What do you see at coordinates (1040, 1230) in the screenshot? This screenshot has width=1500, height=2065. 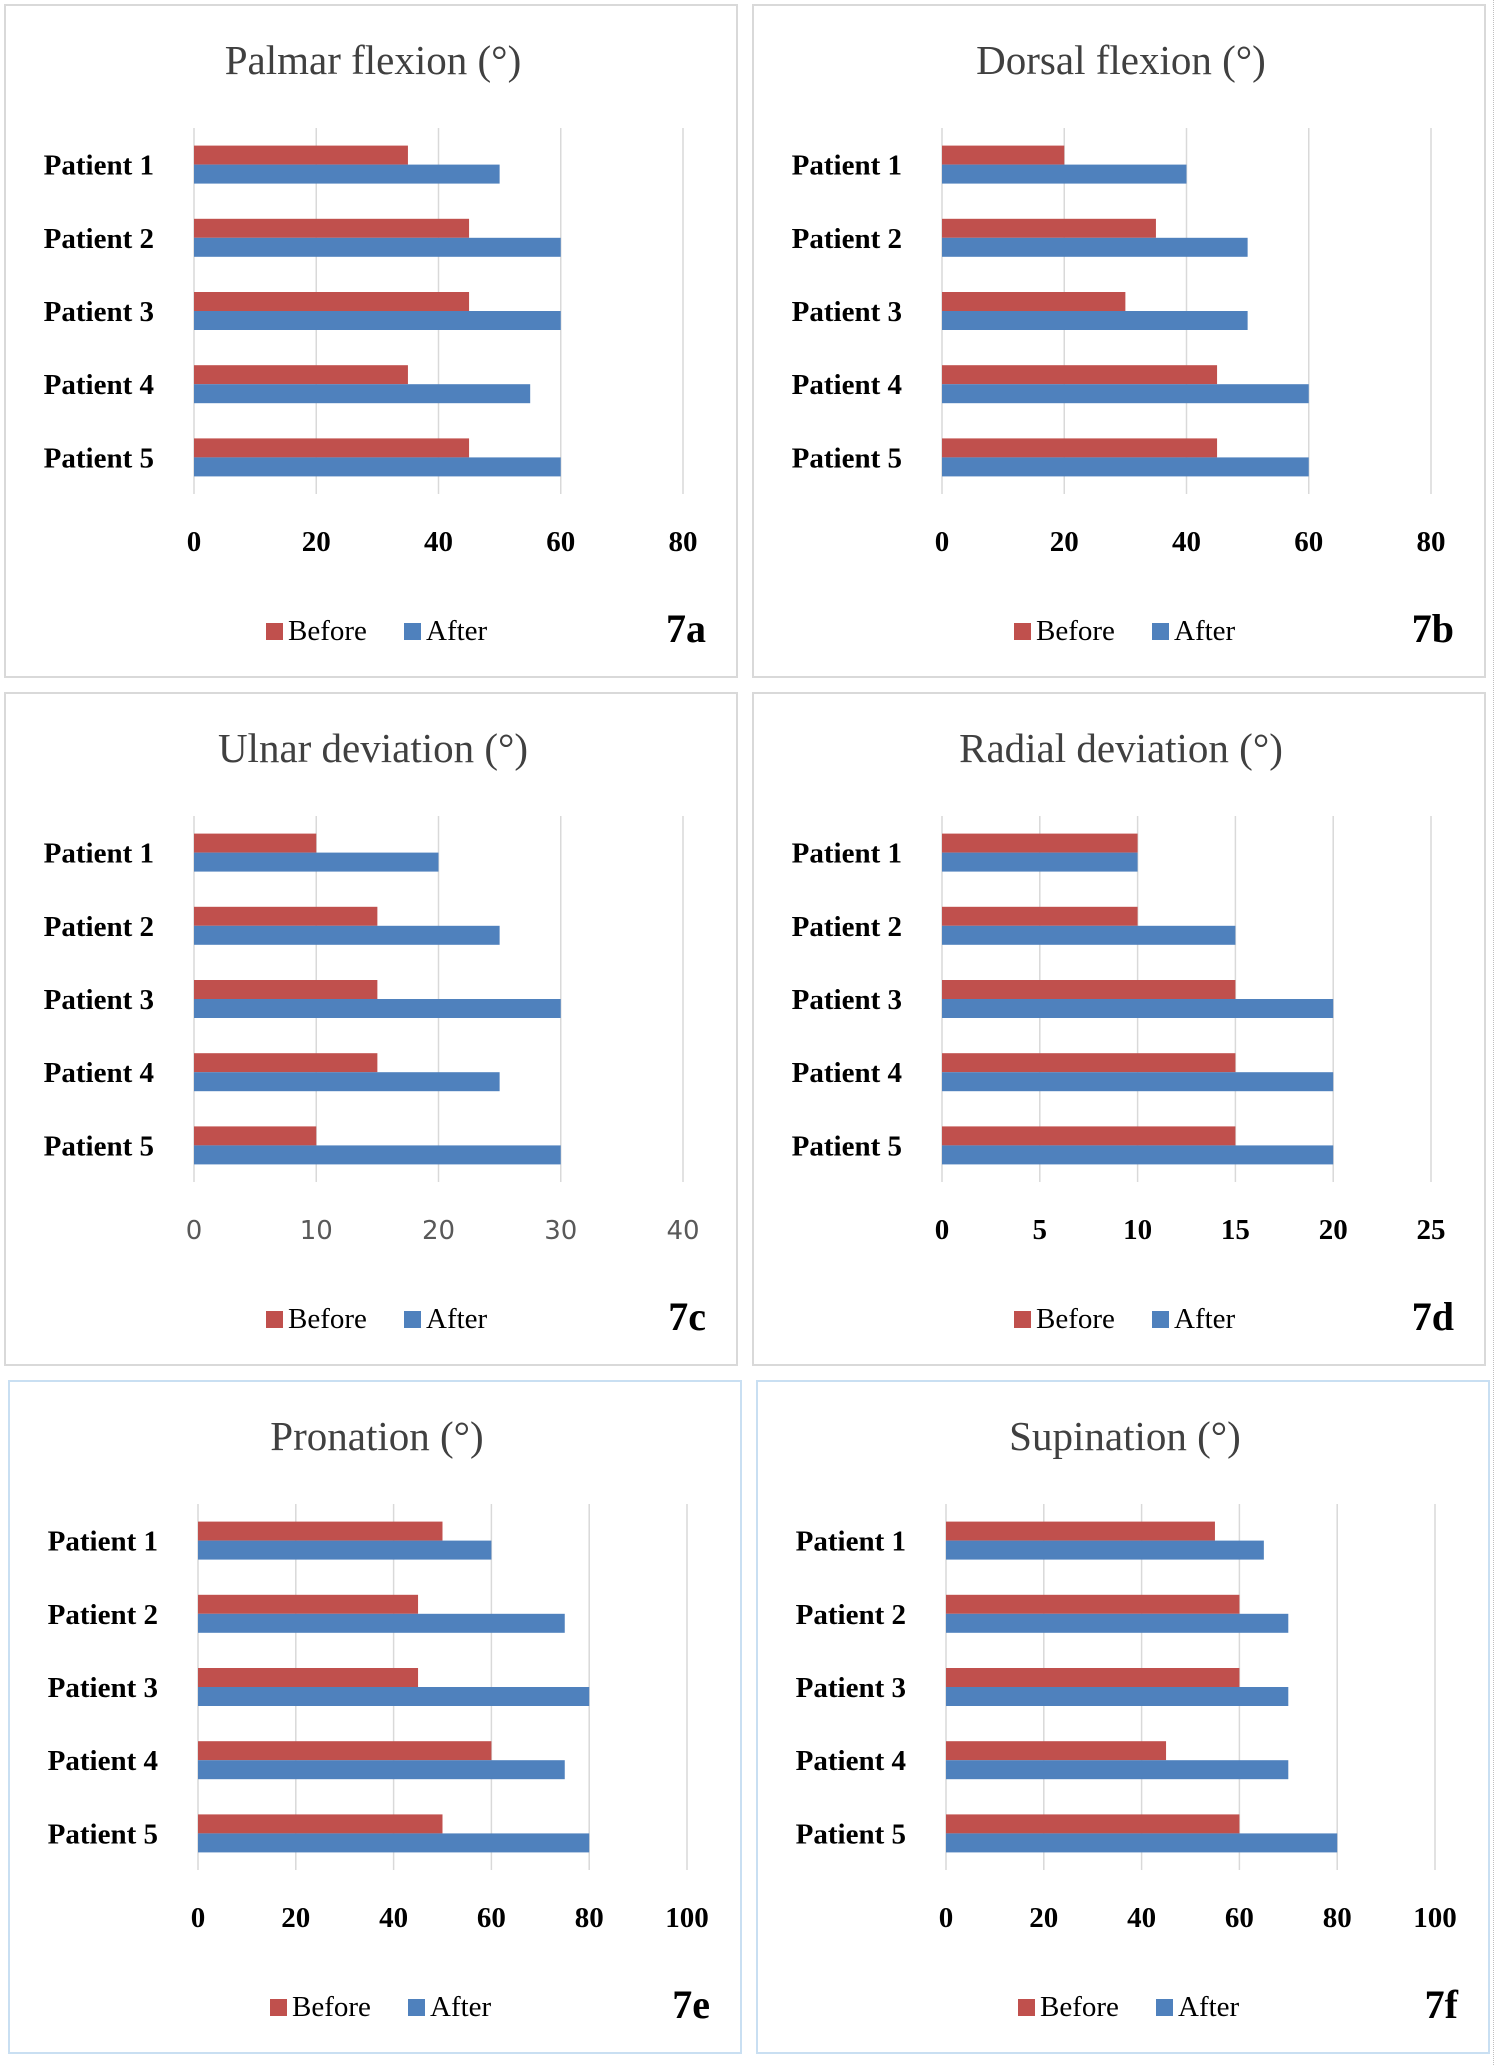 I see `x-tick-label: 5` at bounding box center [1040, 1230].